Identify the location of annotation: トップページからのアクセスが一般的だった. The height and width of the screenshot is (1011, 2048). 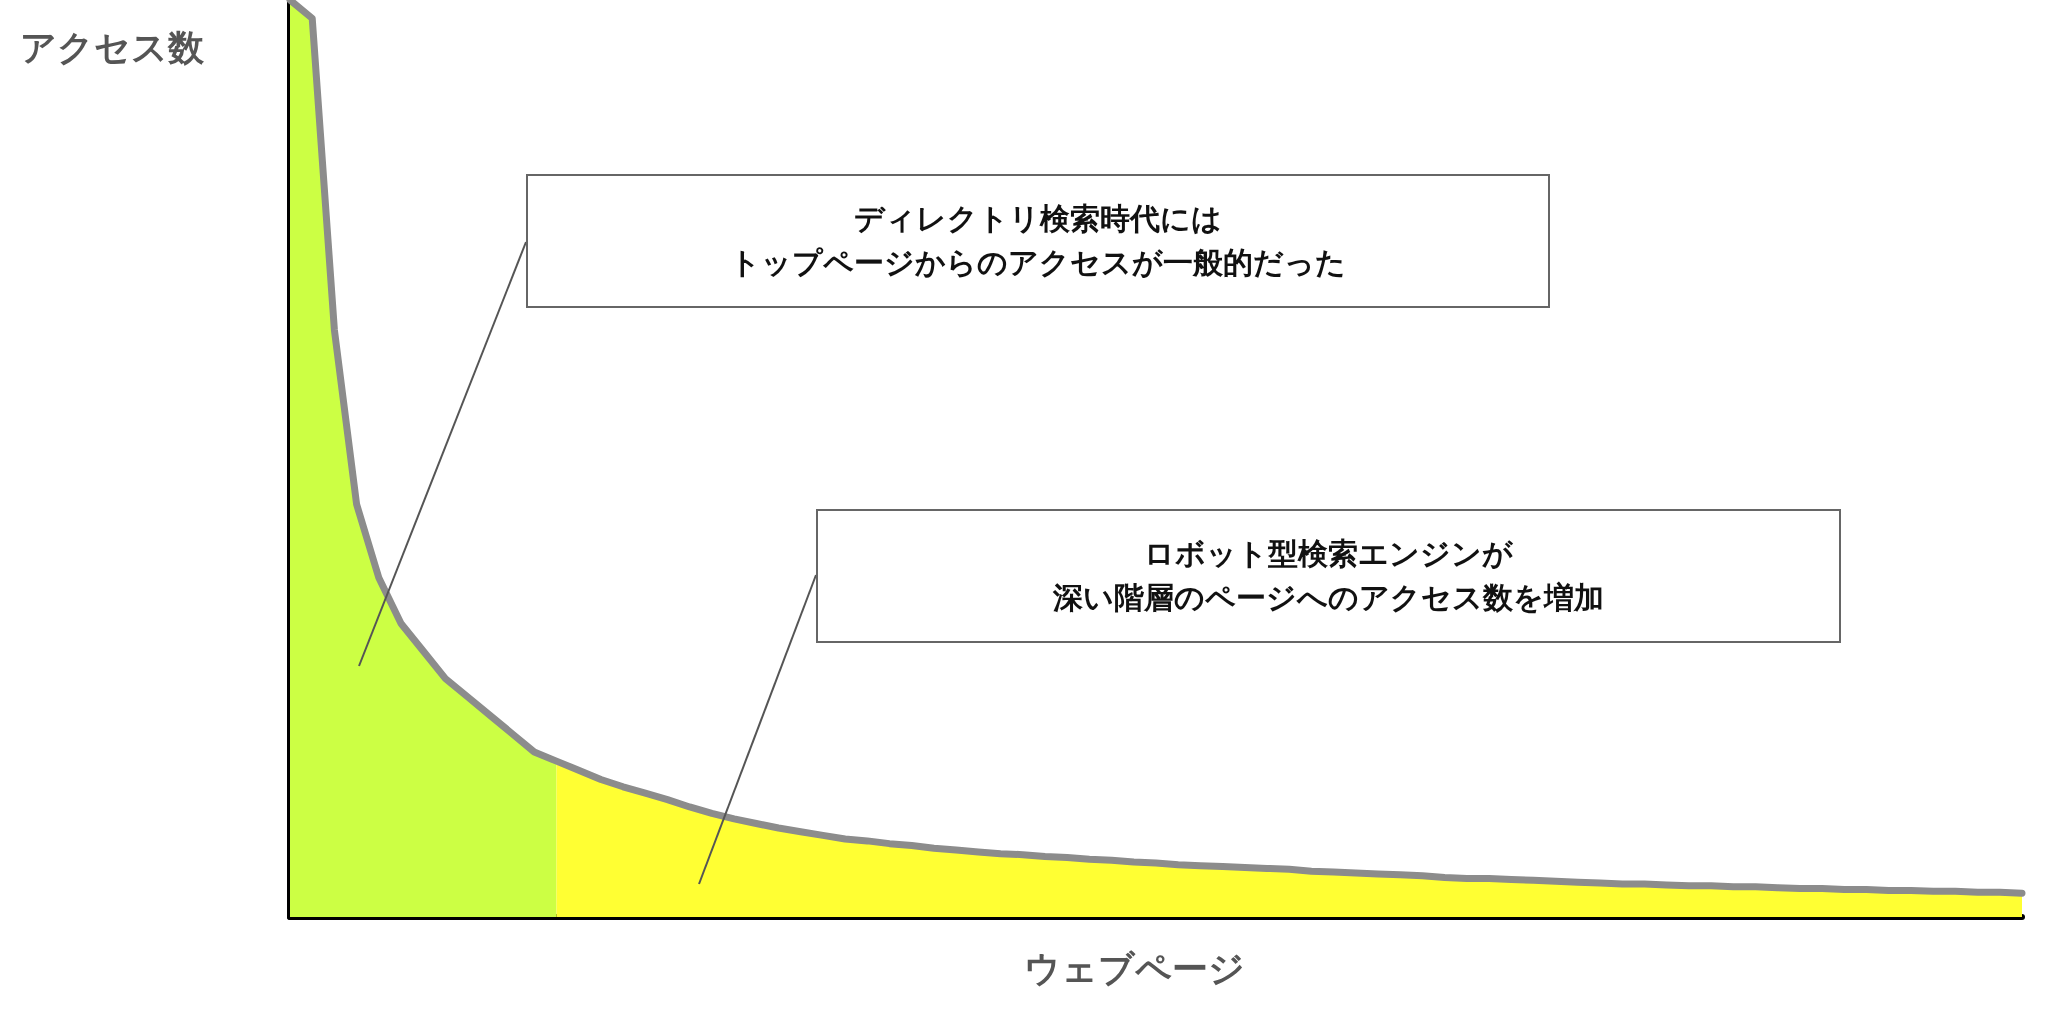
(1038, 263).